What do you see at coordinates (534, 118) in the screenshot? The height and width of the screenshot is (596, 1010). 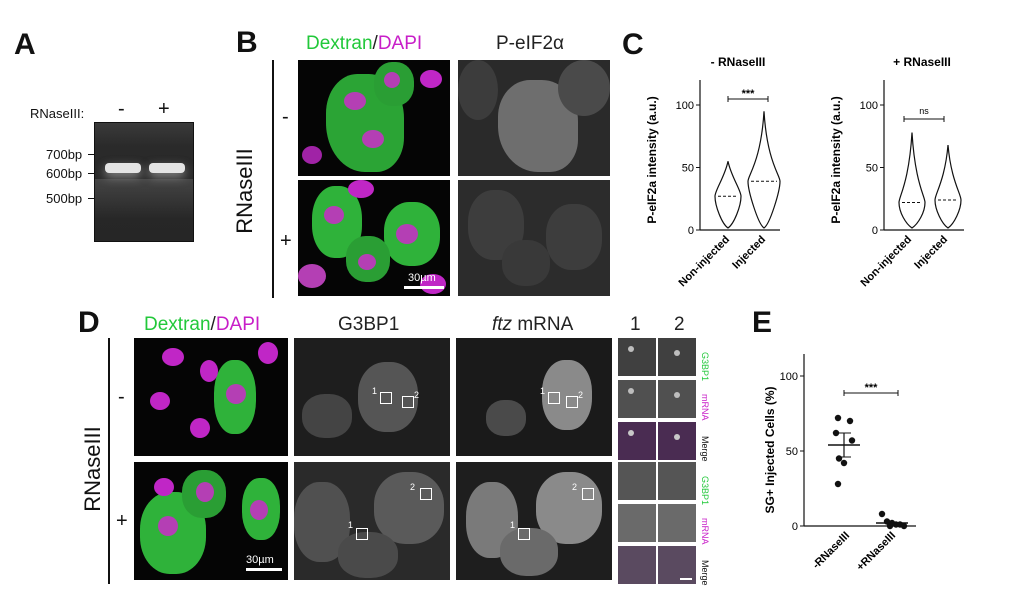 I see `b-micrograph-peif2a-minus` at bounding box center [534, 118].